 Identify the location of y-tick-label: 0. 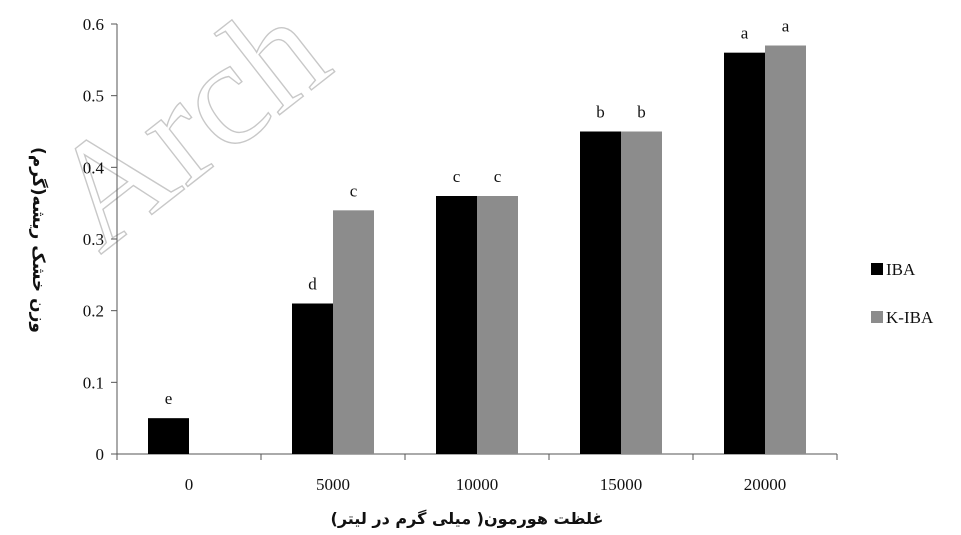
(100, 454).